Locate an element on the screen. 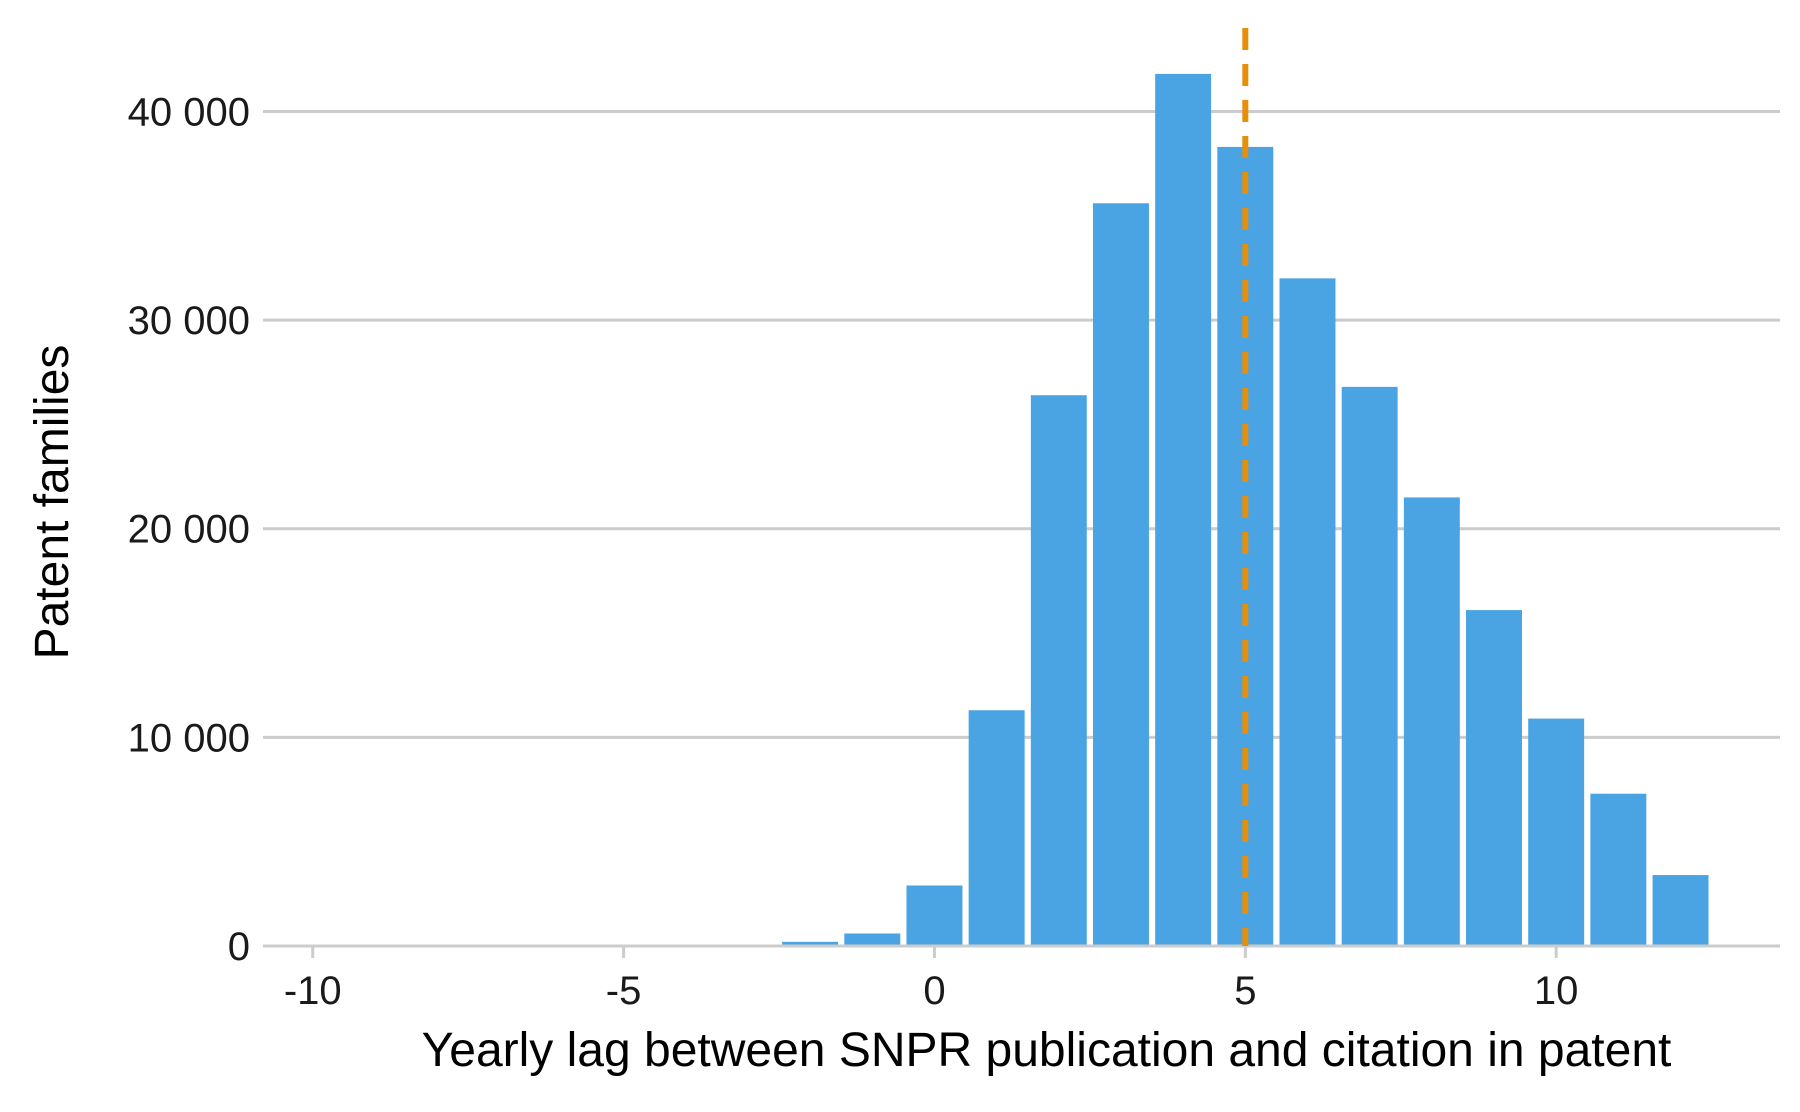 The image size is (1800, 1112). y-axis-tick-labels: 0 10 000 20 000 30 000 40 000 is located at coordinates (189, 529).